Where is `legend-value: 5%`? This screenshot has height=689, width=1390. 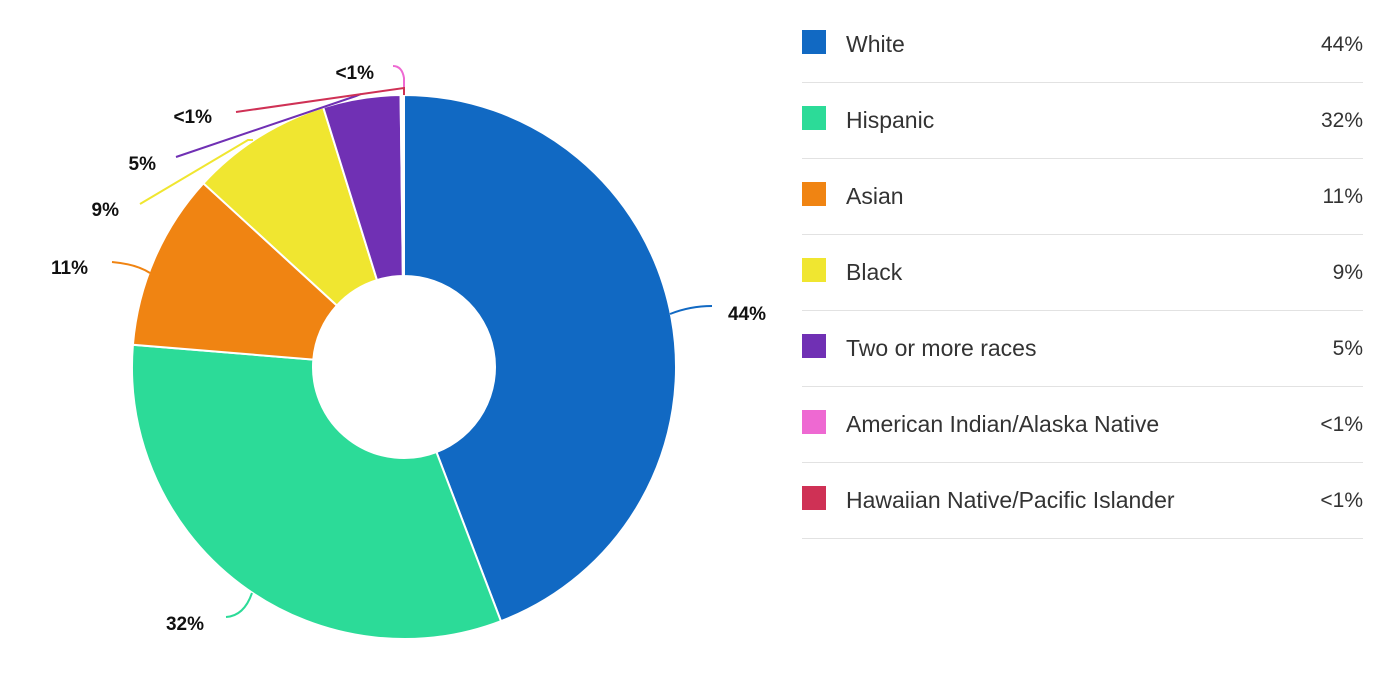 legend-value: 5% is located at coordinates (1347, 348).